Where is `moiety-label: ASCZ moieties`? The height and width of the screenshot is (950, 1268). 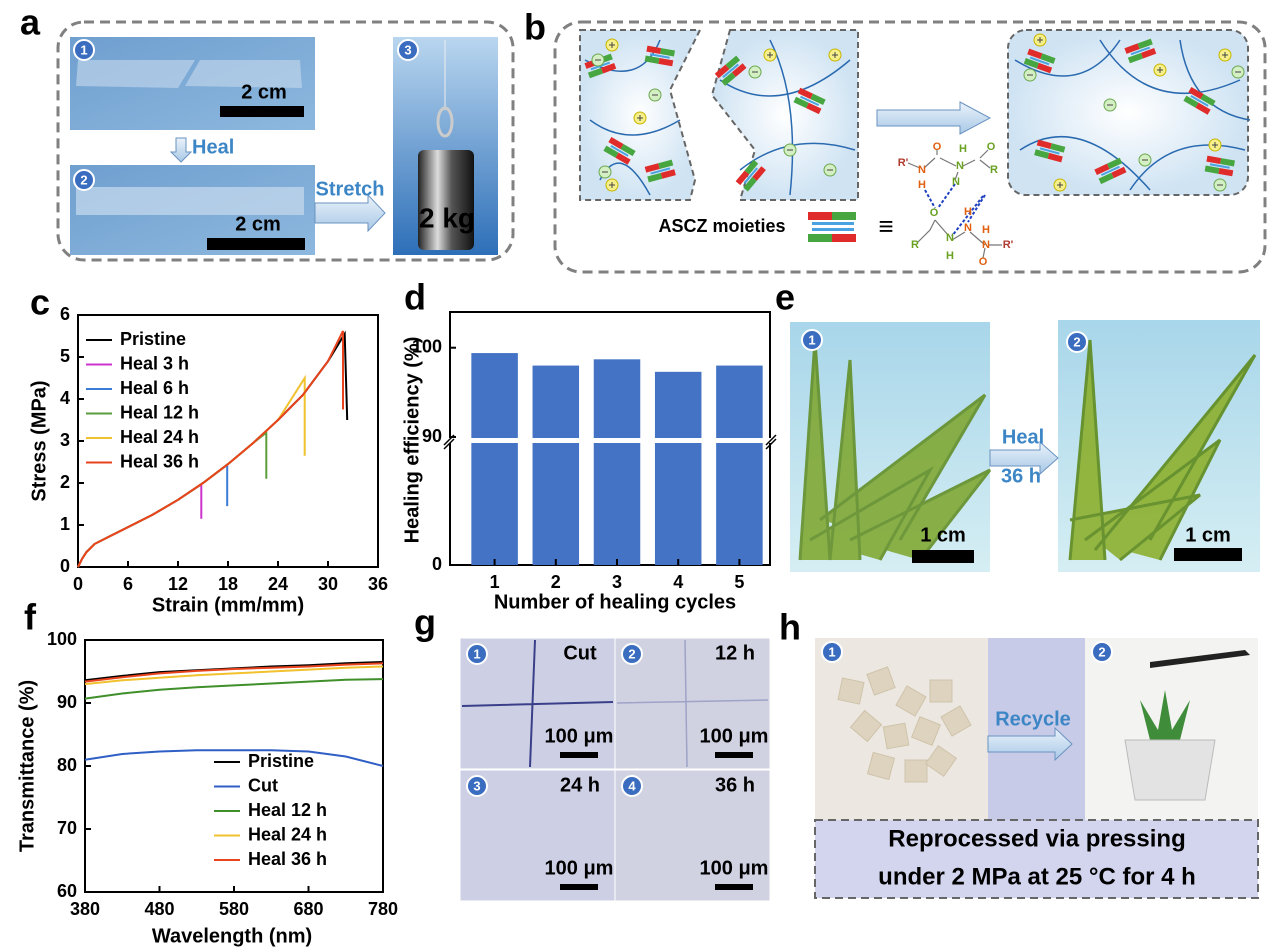
moiety-label: ASCZ moieties is located at coordinates (721, 226).